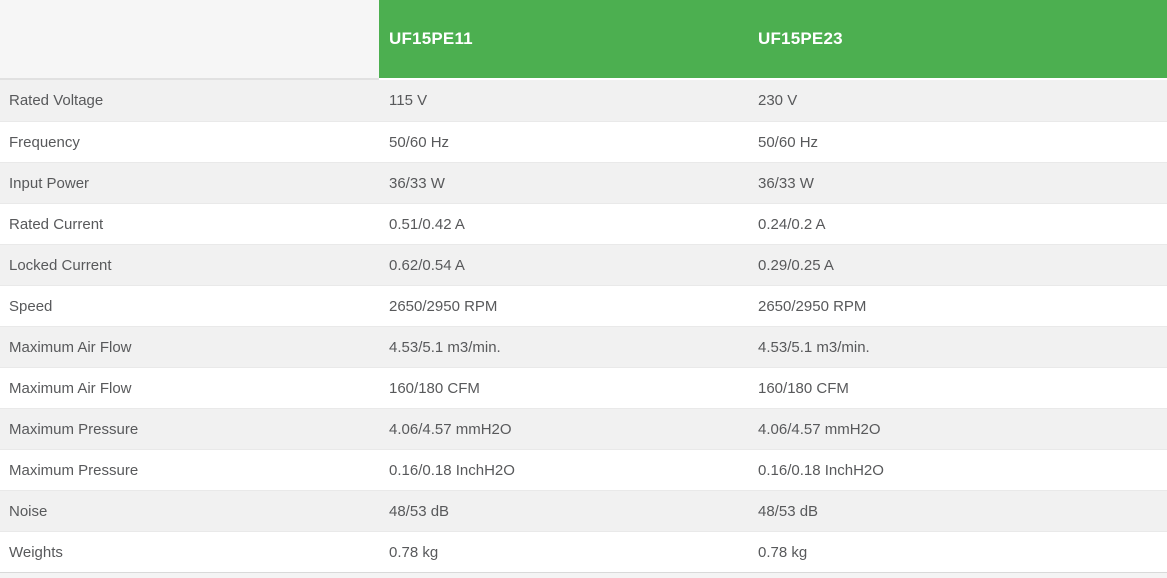 The height and width of the screenshot is (578, 1167). Describe the element at coordinates (803, 388) in the screenshot. I see `cell-value-uf15pe23: 160/180 CFM` at that location.